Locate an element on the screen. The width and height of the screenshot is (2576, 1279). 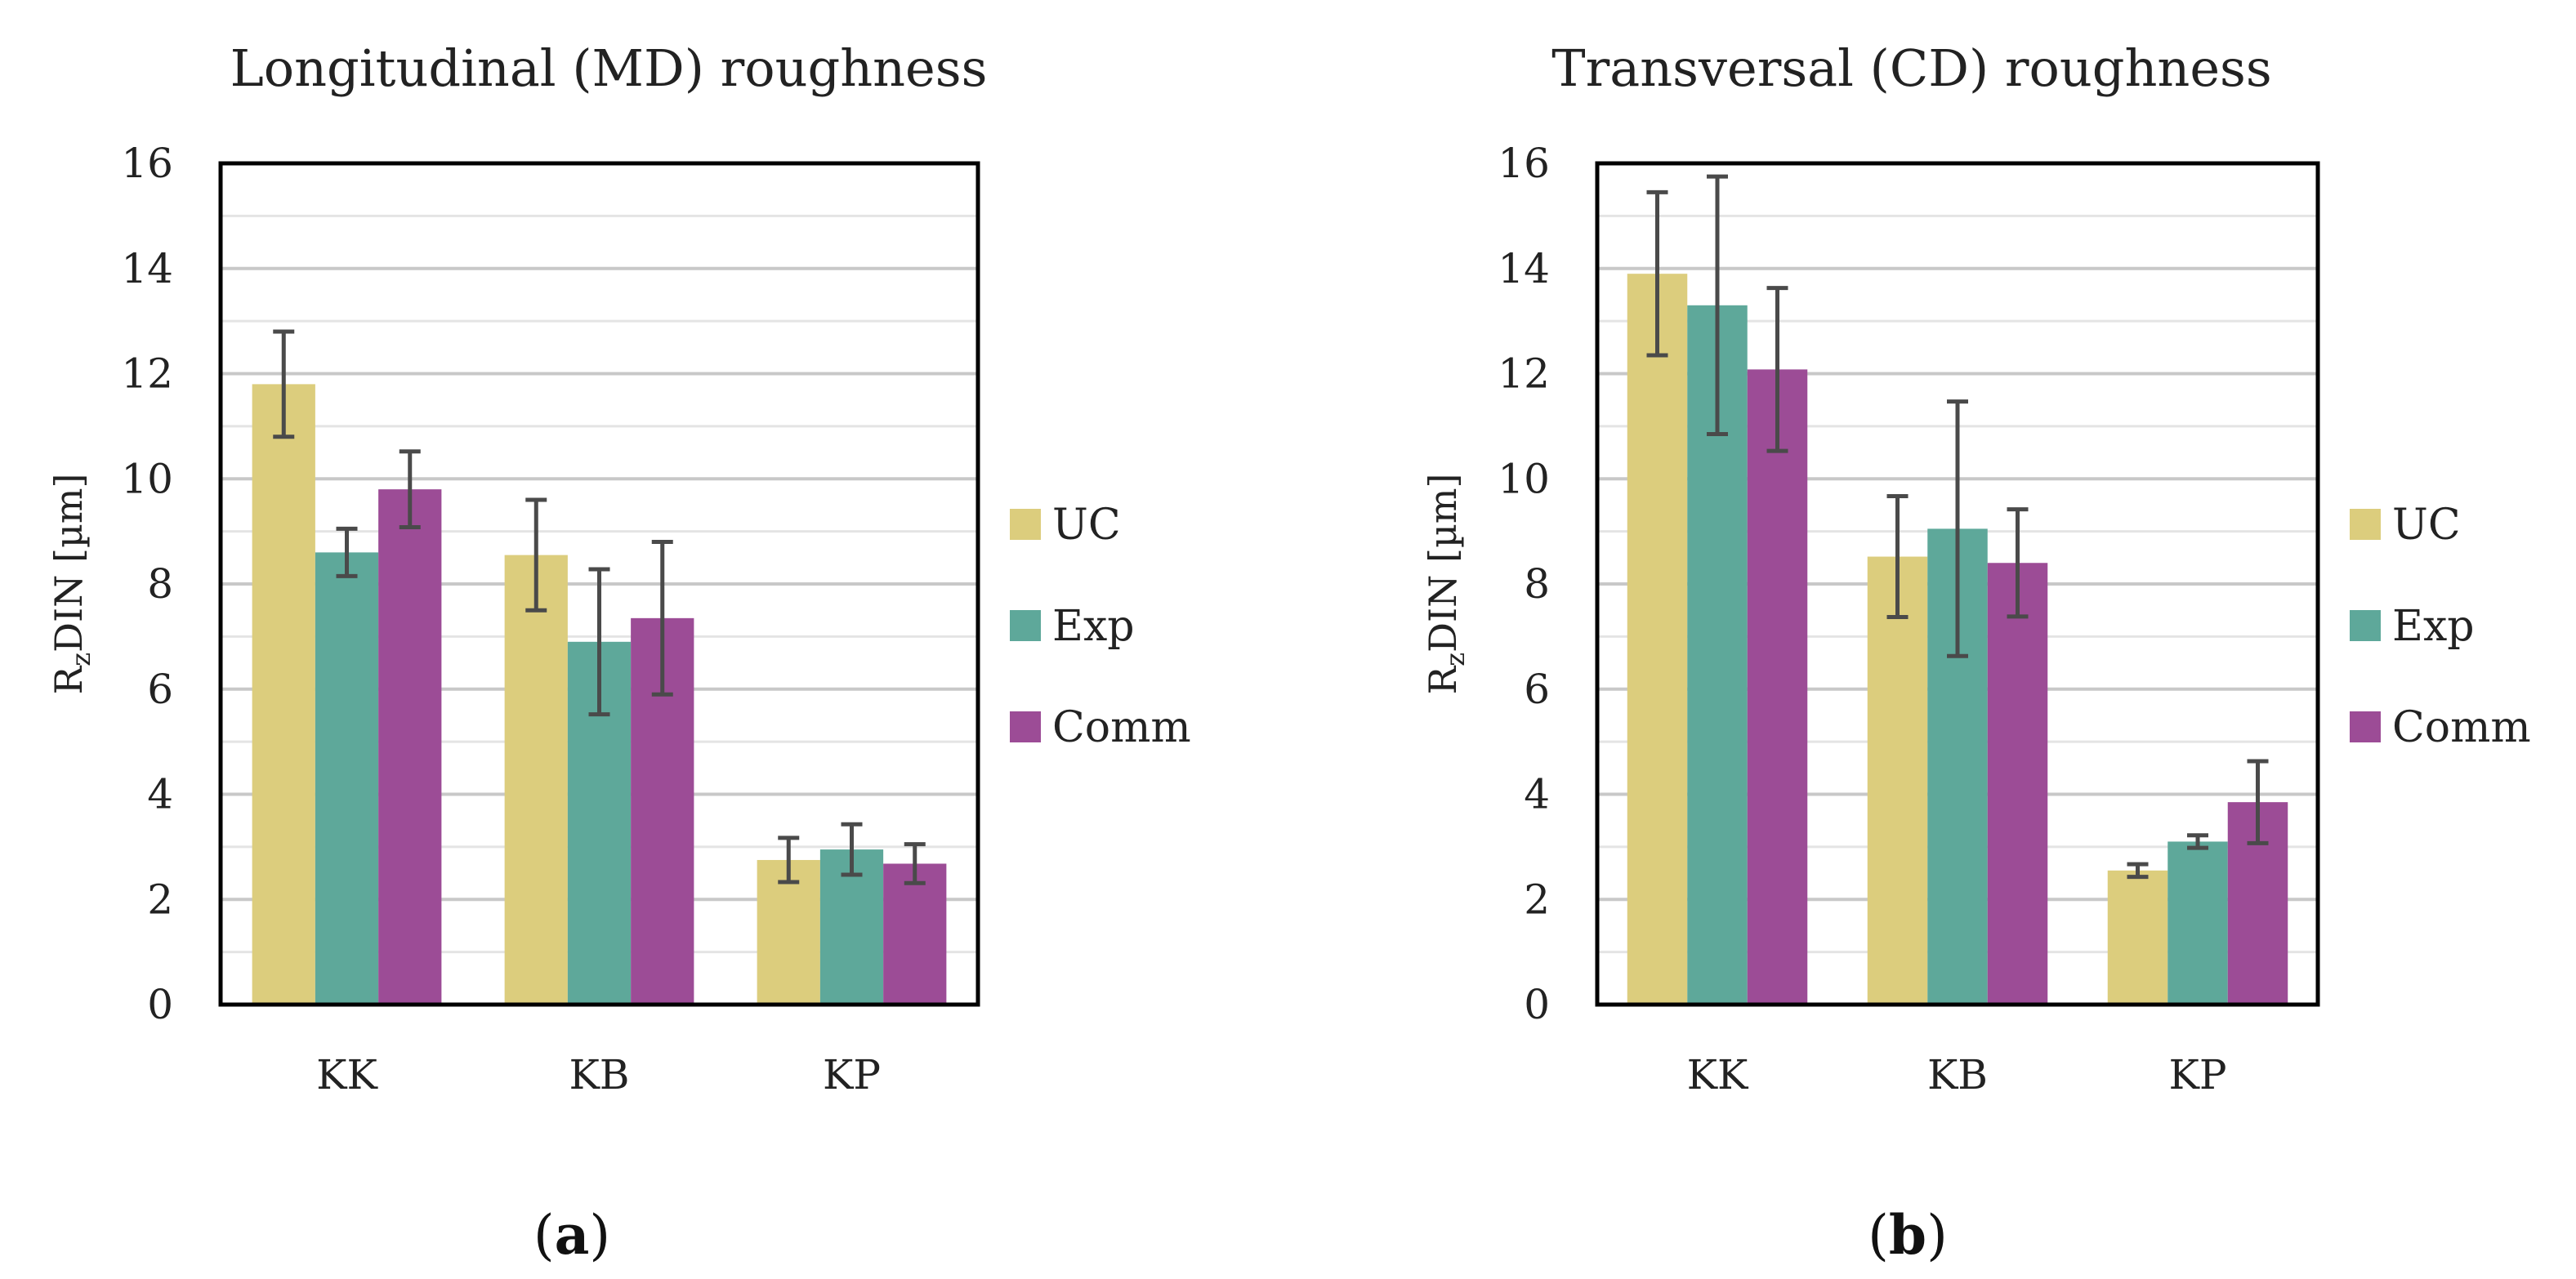
panel-label: (b) is located at coordinates (1908, 1235).